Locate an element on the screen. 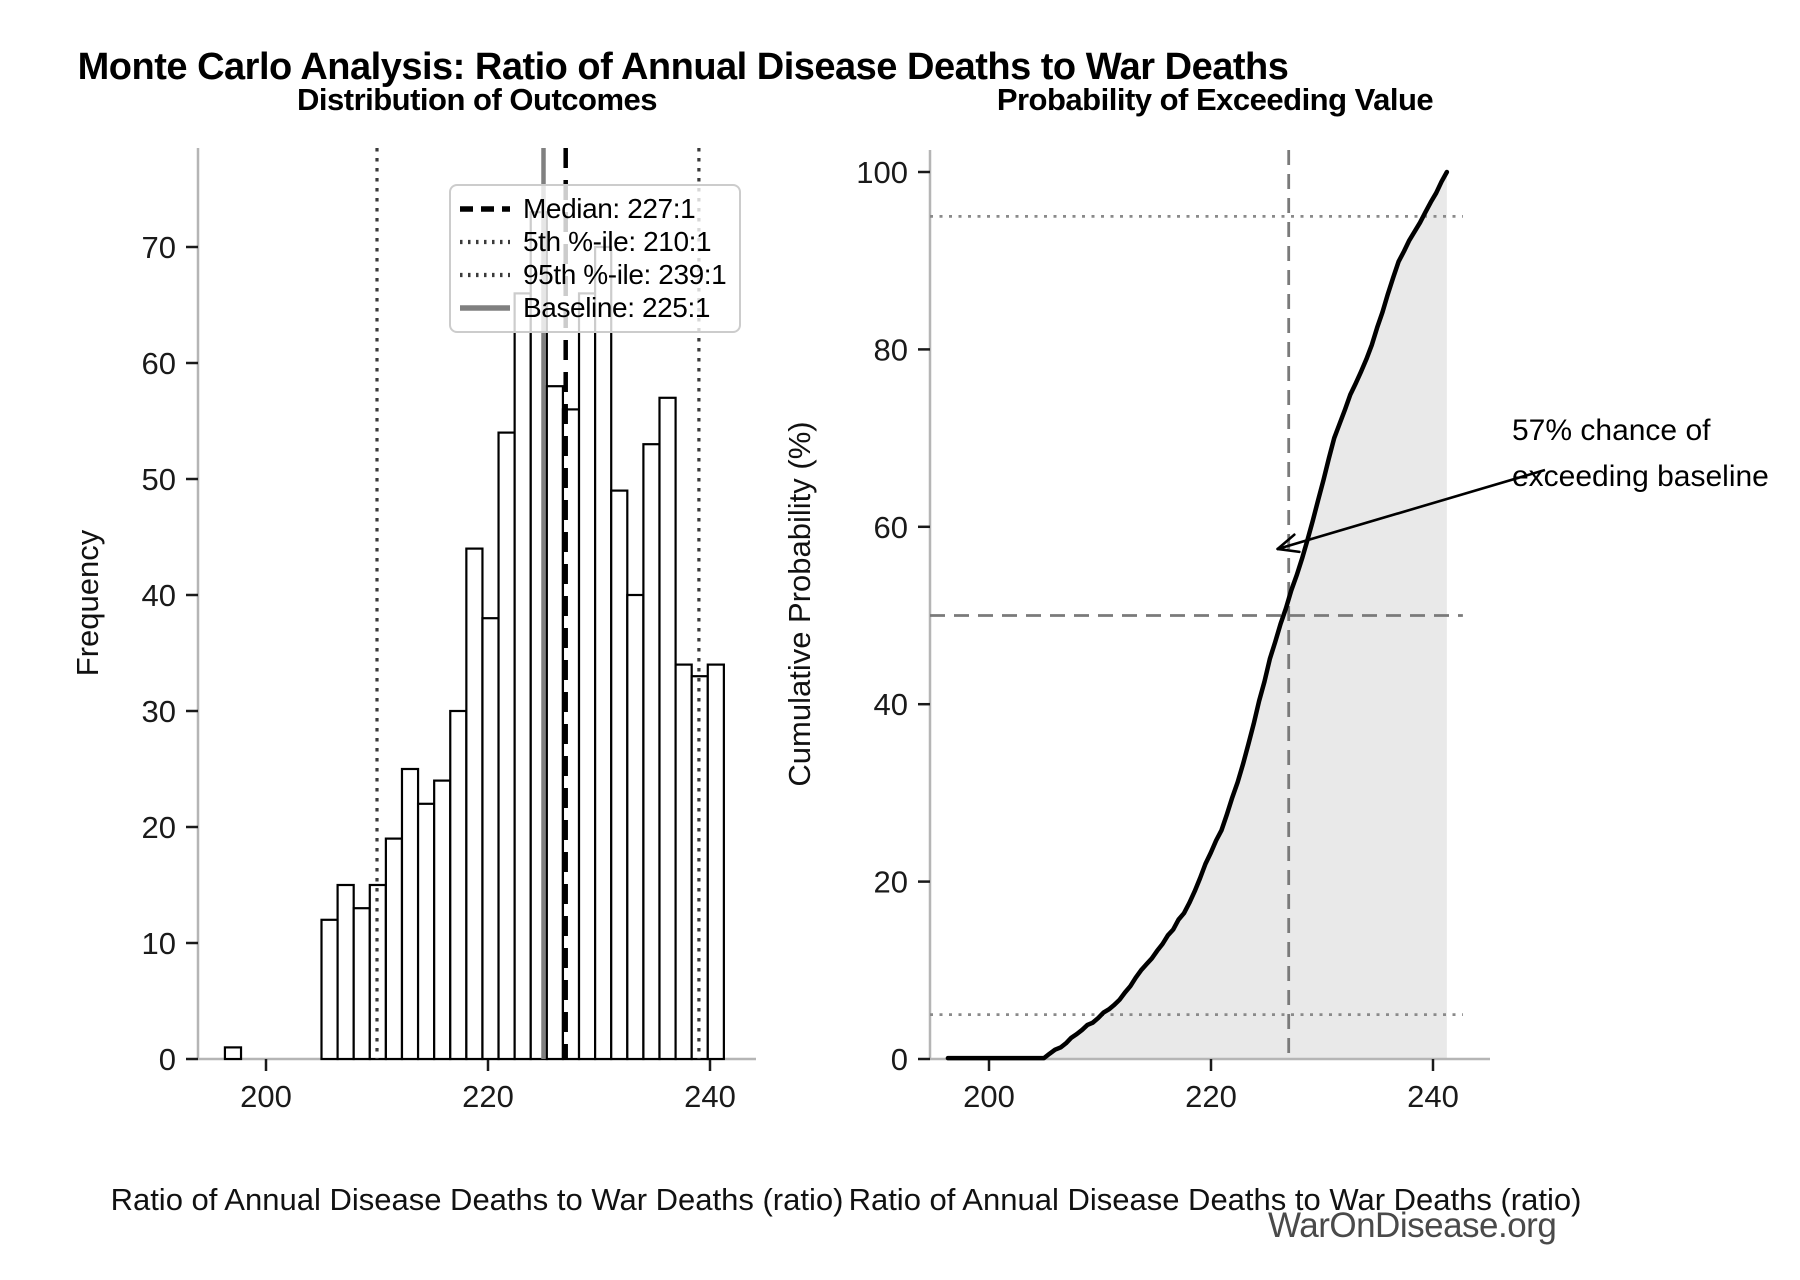 The height and width of the screenshot is (1280, 1800). annotation-line-1: 57% chance of is located at coordinates (1611, 430).